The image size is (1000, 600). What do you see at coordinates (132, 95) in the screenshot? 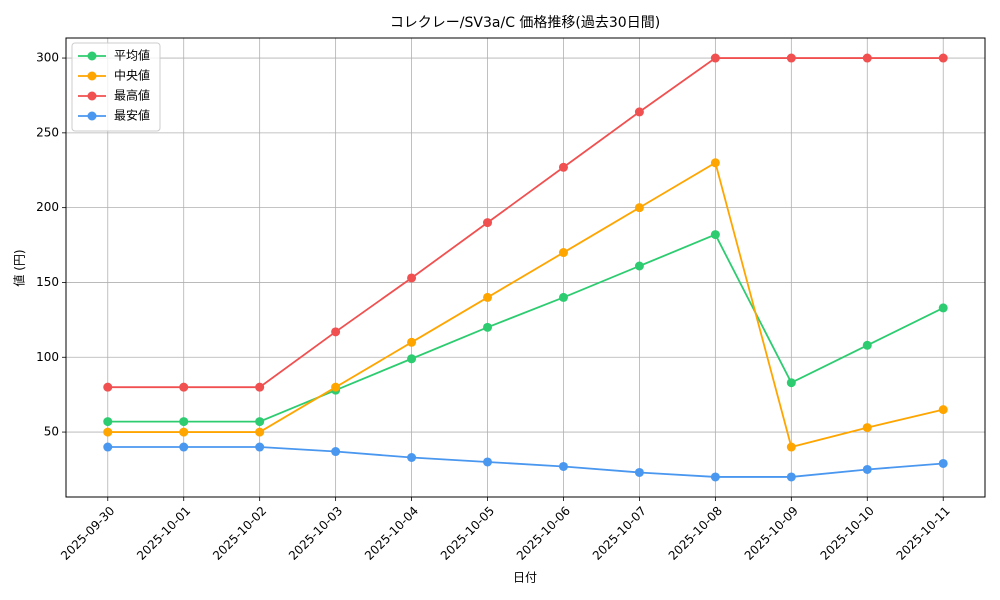
I see `legend-label: 最高値` at bounding box center [132, 95].